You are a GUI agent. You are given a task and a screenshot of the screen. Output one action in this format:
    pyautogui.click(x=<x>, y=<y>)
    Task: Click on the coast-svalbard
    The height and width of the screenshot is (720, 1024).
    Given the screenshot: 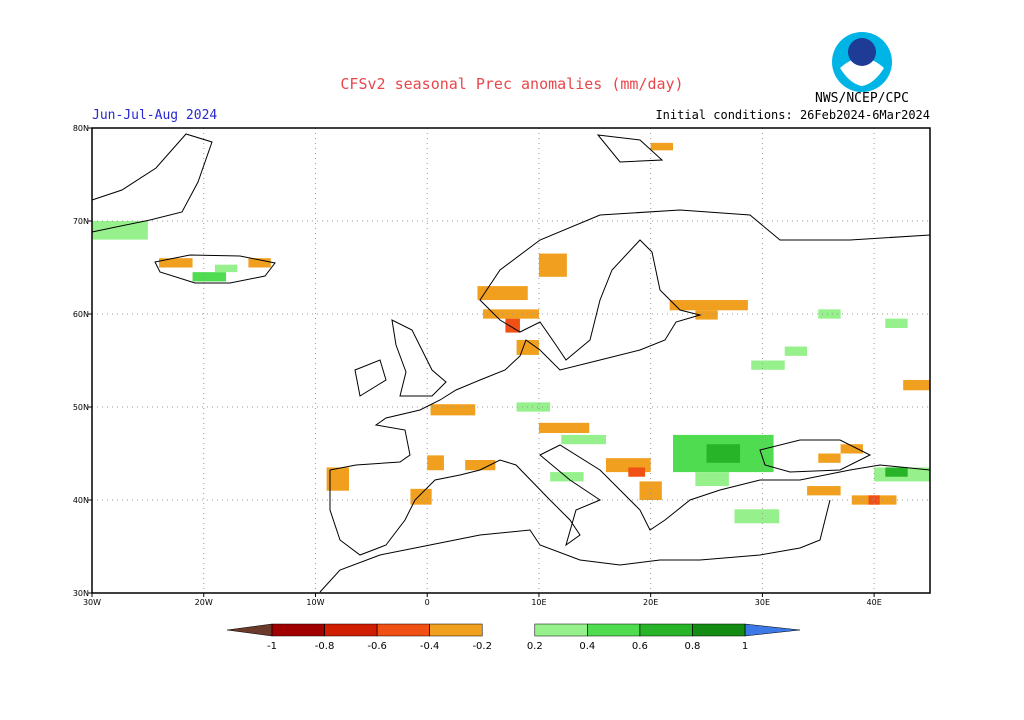 What is the action you would take?
    pyautogui.click(x=630, y=148)
    